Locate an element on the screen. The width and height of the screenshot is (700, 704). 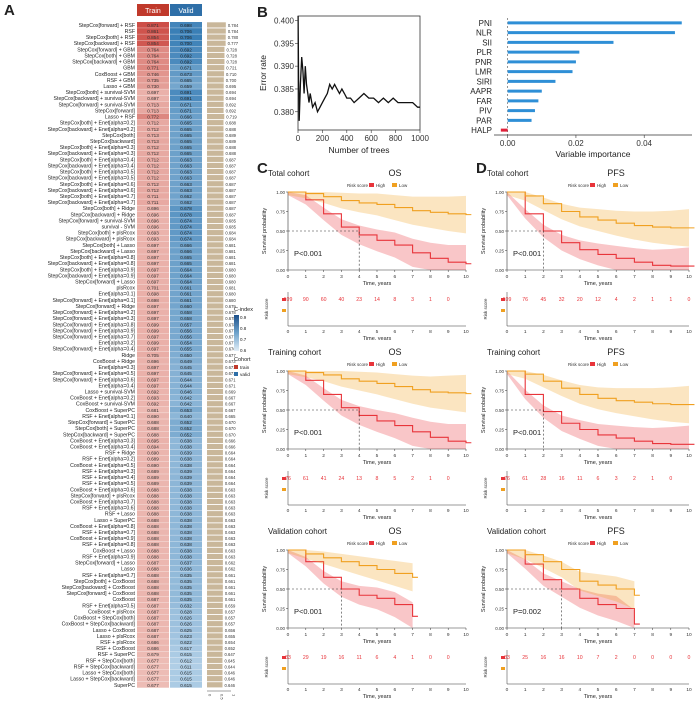
mean-bar-value: 0.669 is located at coordinates (230, 391).